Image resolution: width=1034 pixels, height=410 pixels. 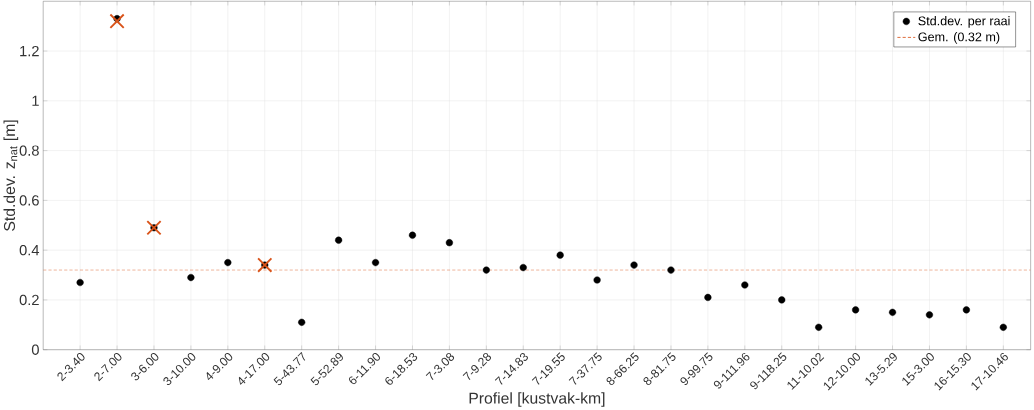 What do you see at coordinates (11, 175) in the screenshot?
I see `y-axis-title: Std.dev. z$_{nat}$ [m]` at bounding box center [11, 175].